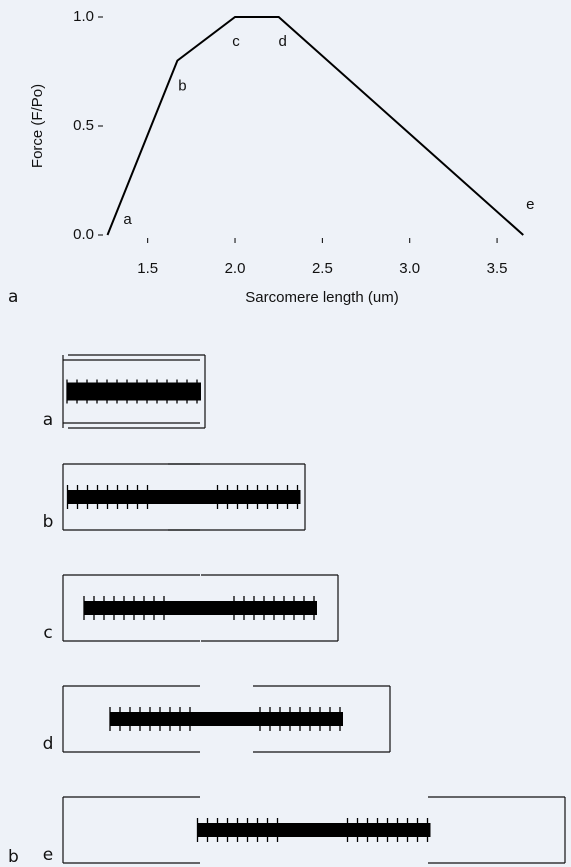 This screenshot has width=571, height=867. Describe the element at coordinates (322, 268) in the screenshot. I see `x-tick-label: 2.5` at that location.